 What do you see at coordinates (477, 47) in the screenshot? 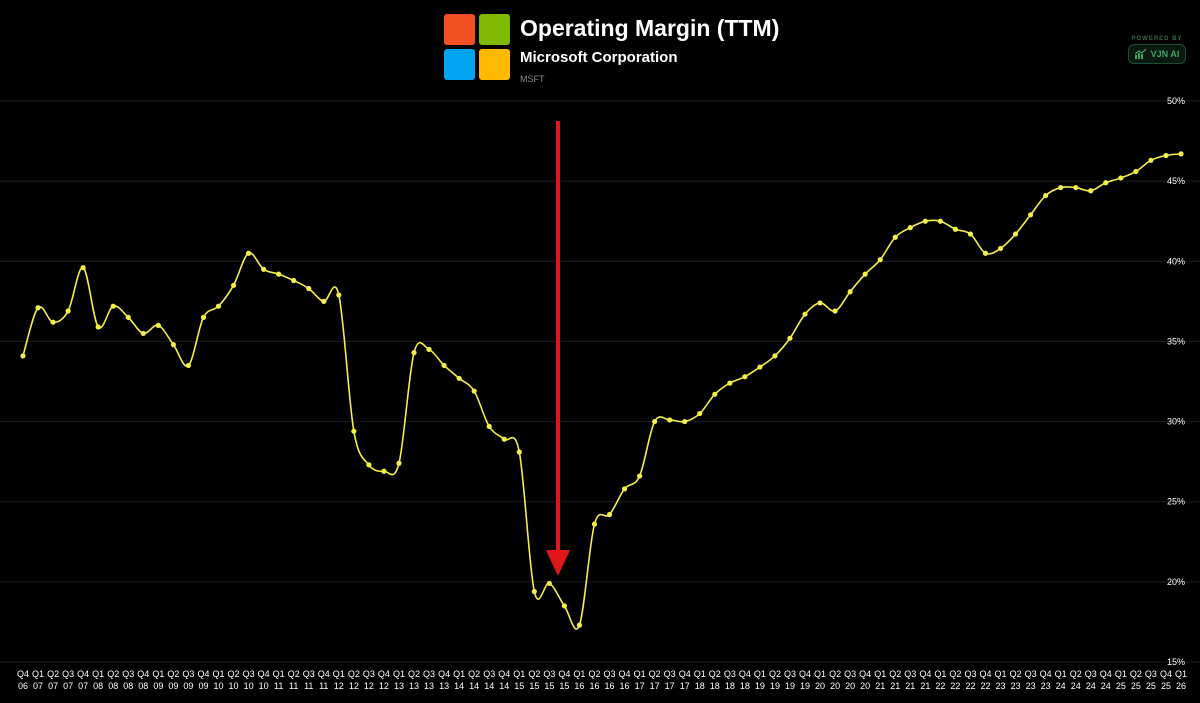
I see `microsoft-logo-icon` at bounding box center [477, 47].